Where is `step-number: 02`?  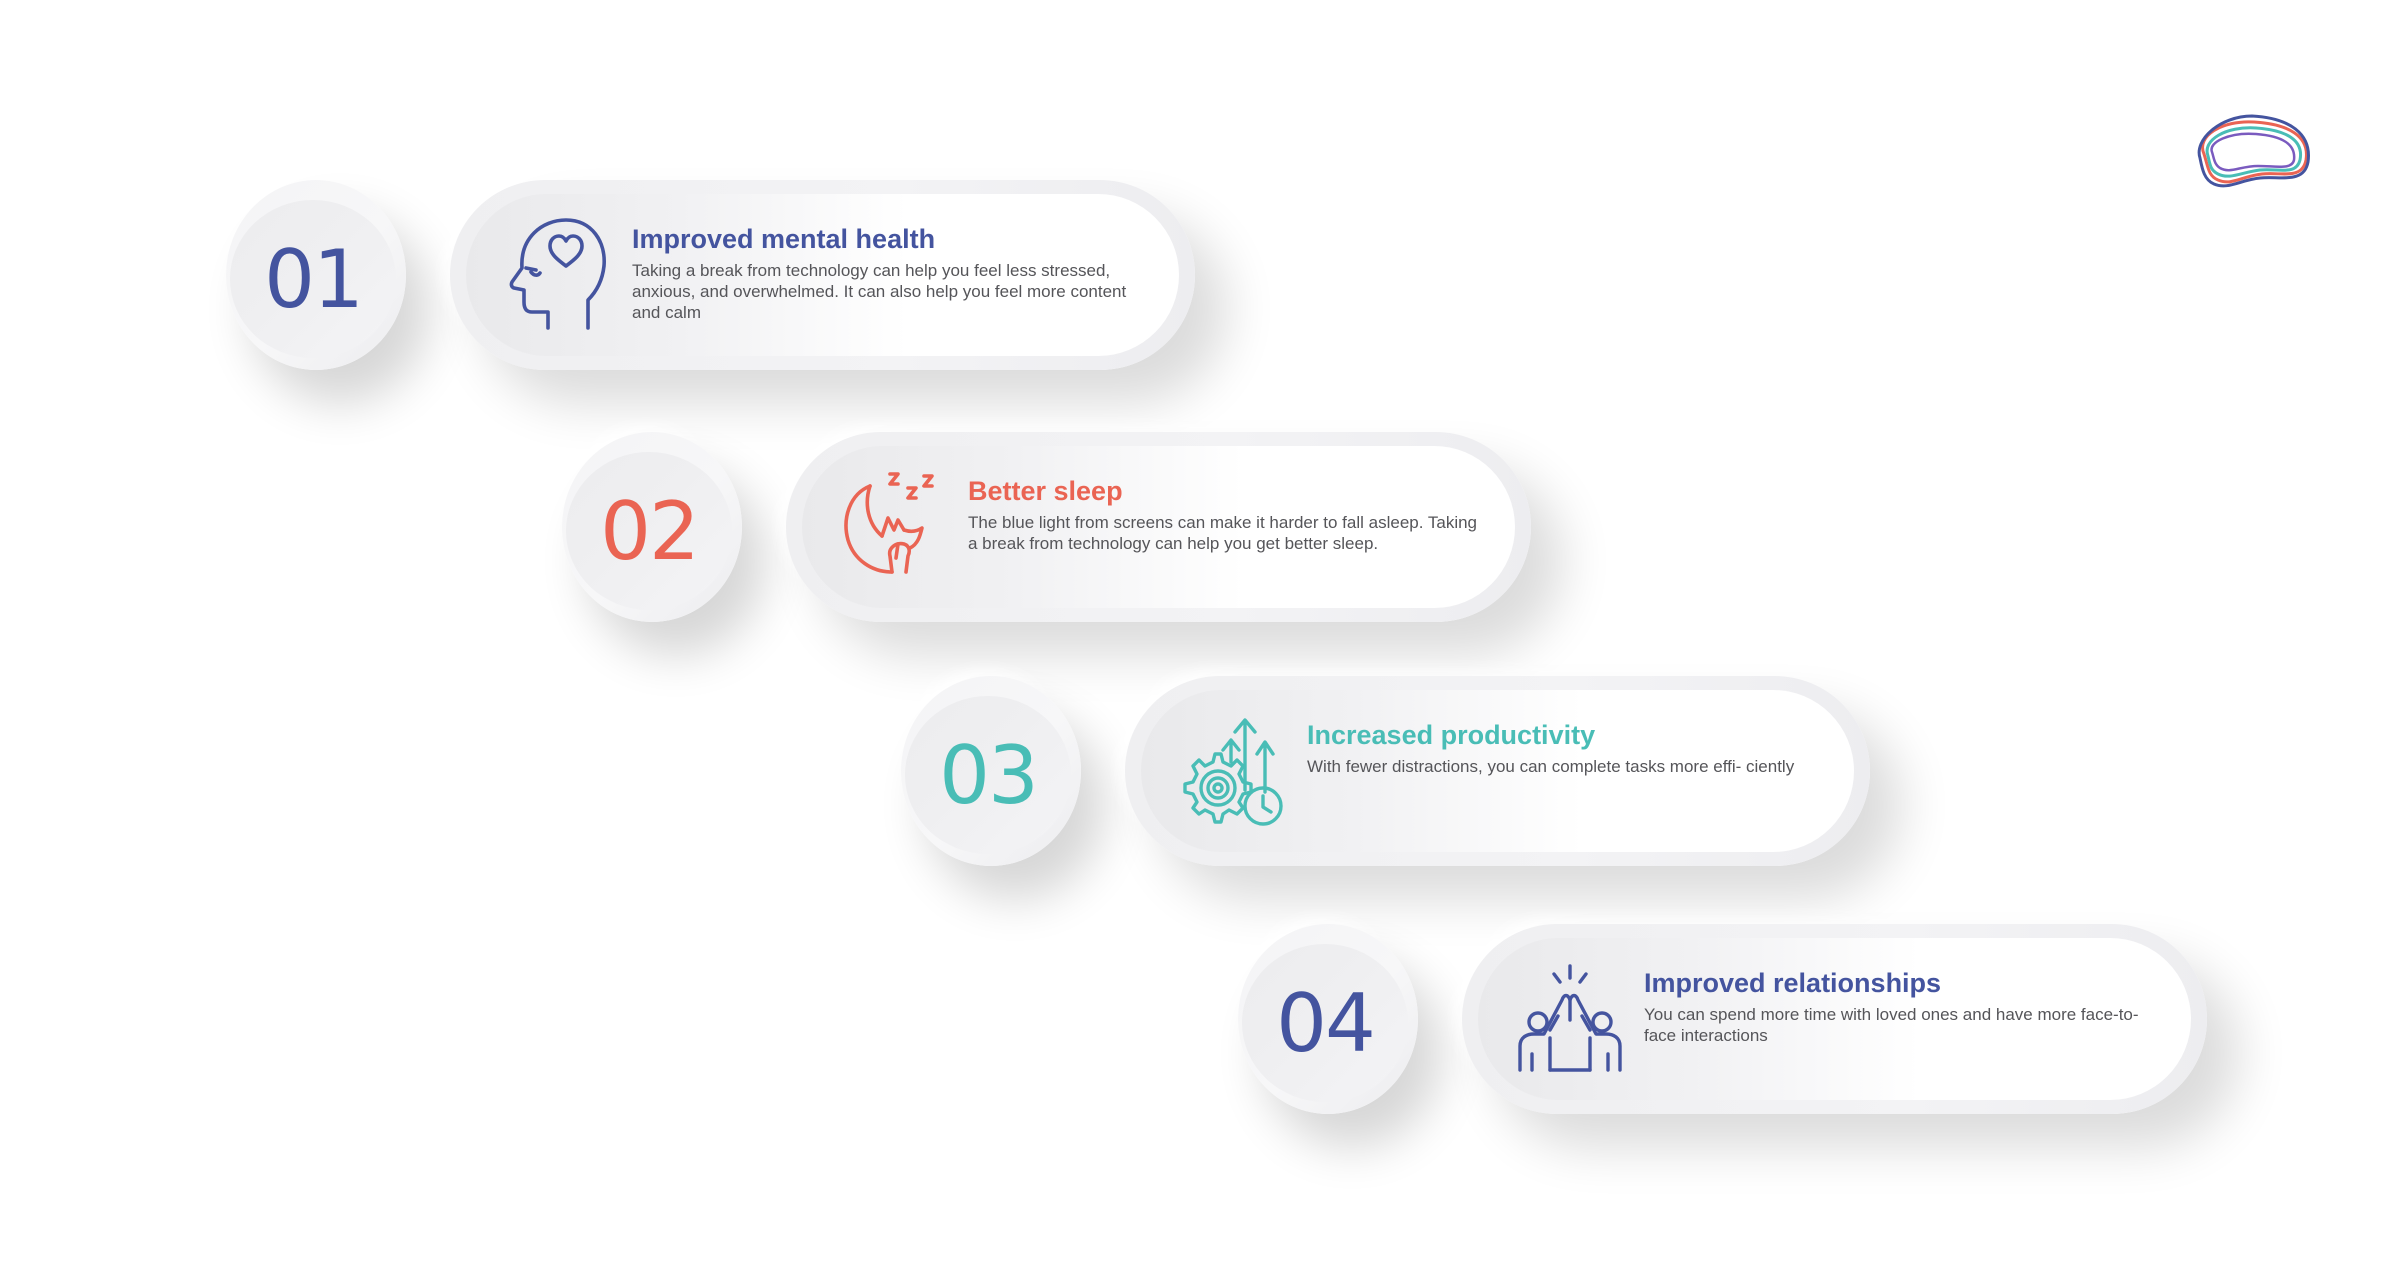
step-number: 02 is located at coordinates (649, 531).